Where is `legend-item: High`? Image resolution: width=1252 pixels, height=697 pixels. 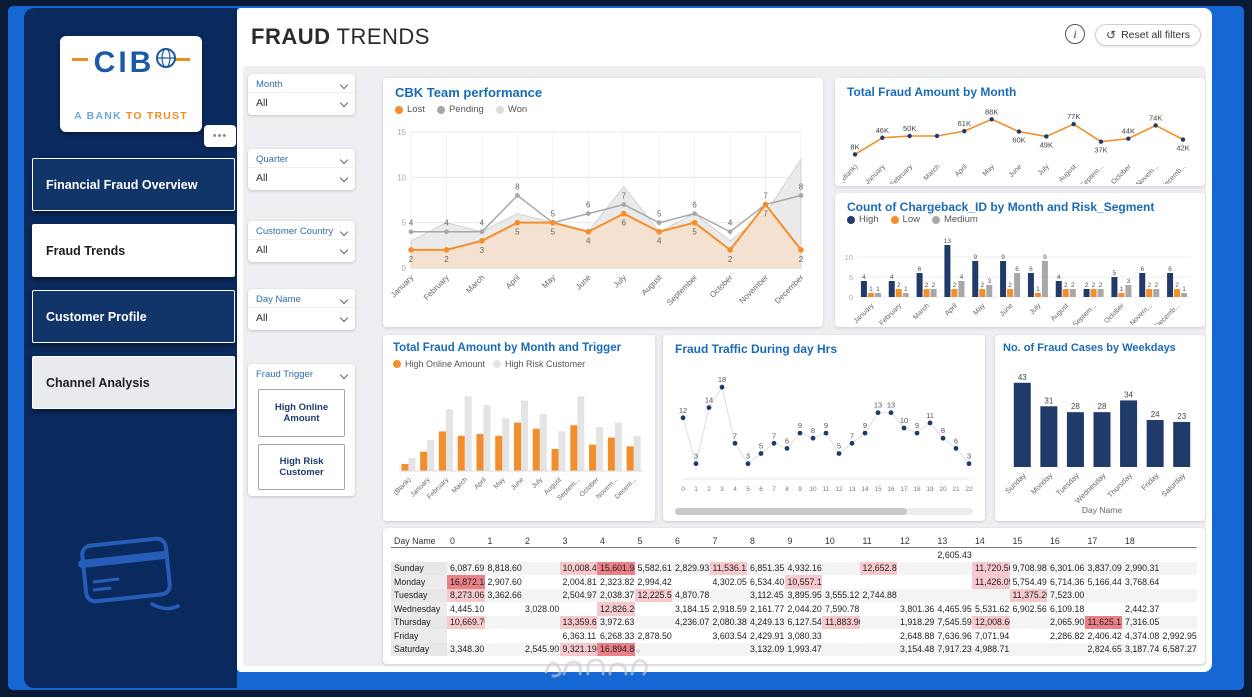 legend-item: High is located at coordinates (863, 219).